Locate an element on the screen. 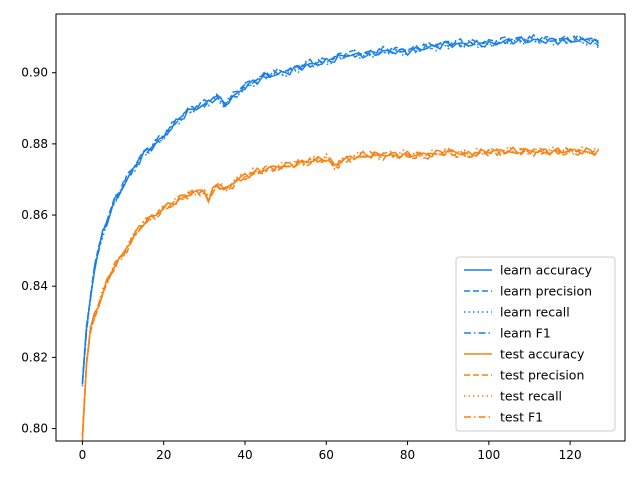 This screenshot has height=480, width=640. x-axis: 0 20 40 60 80 100 120 is located at coordinates (330, 451).